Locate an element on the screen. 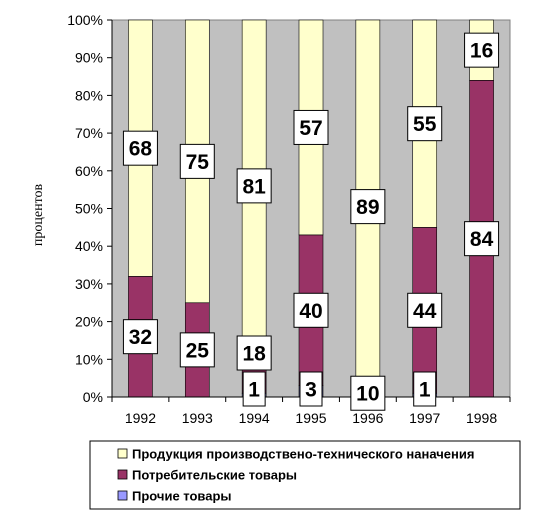 This screenshot has width=560, height=524. data-label-text: 40 is located at coordinates (310, 311).